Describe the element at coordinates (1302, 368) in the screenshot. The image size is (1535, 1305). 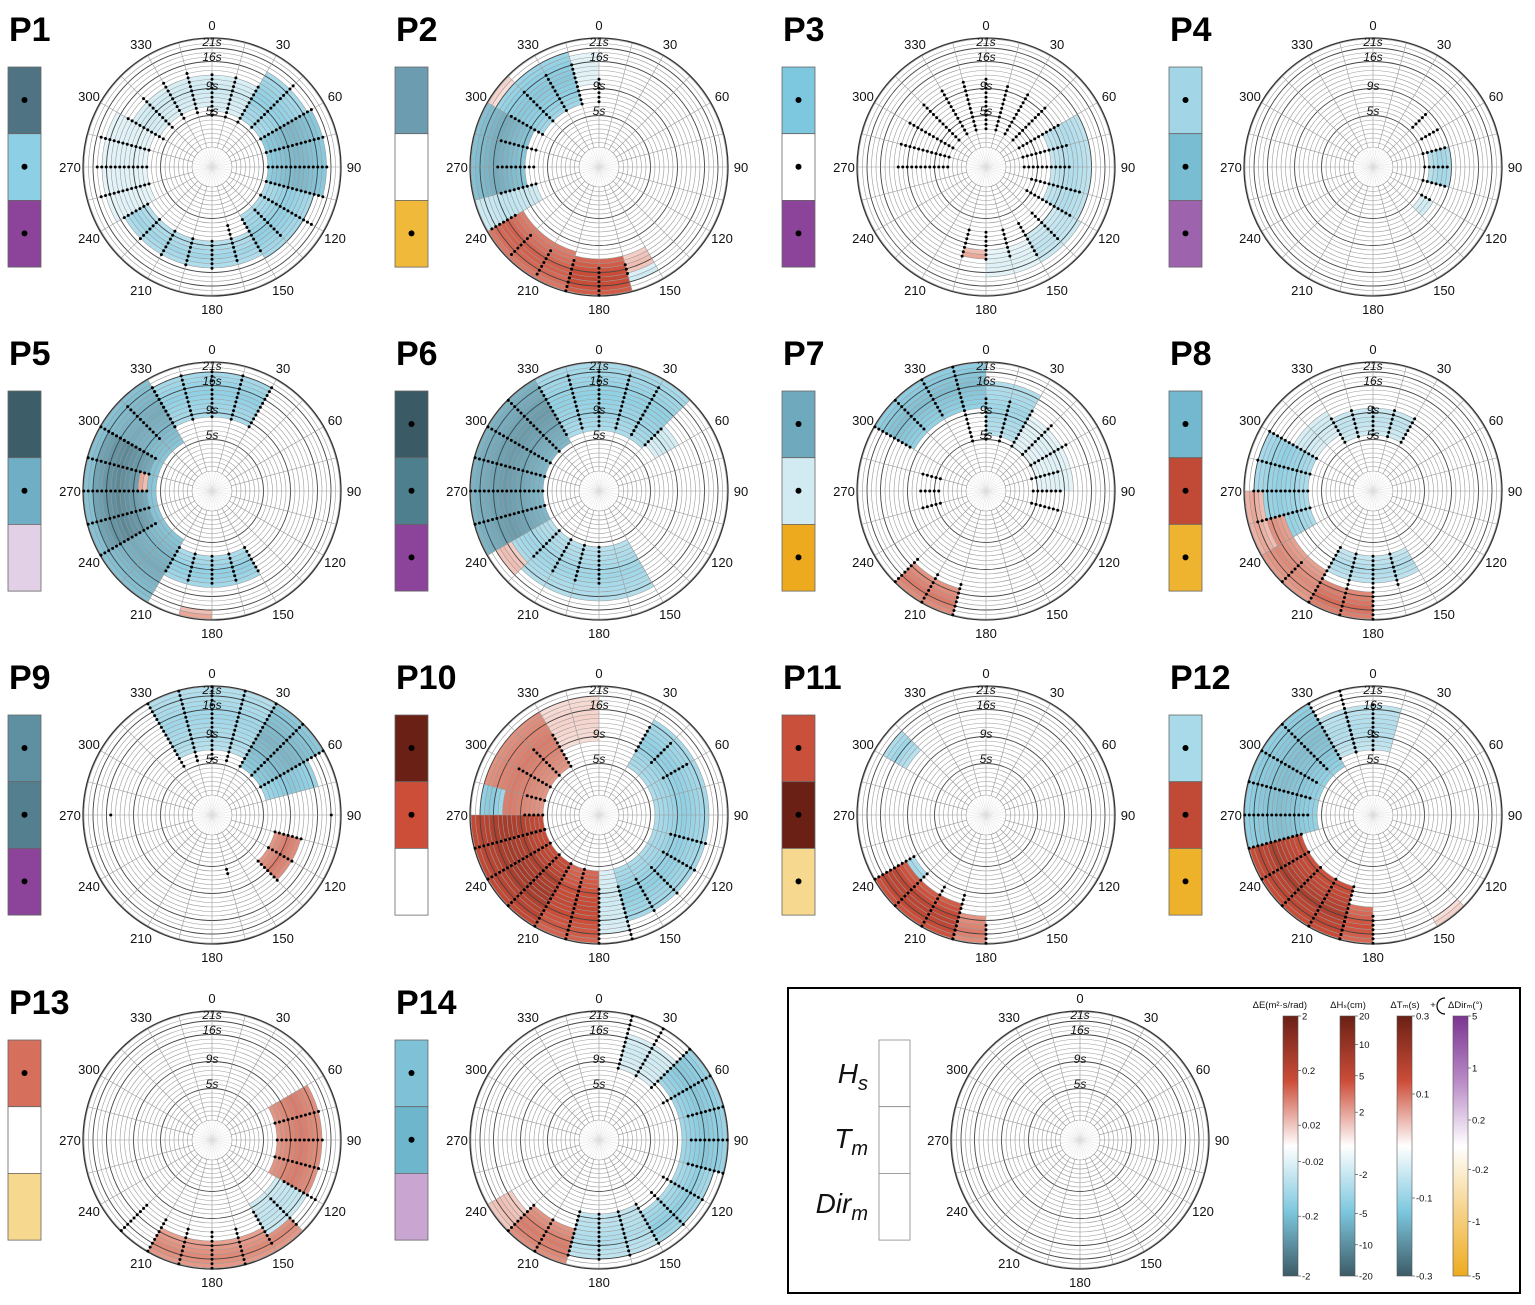
I see `angle-label: 330` at that location.